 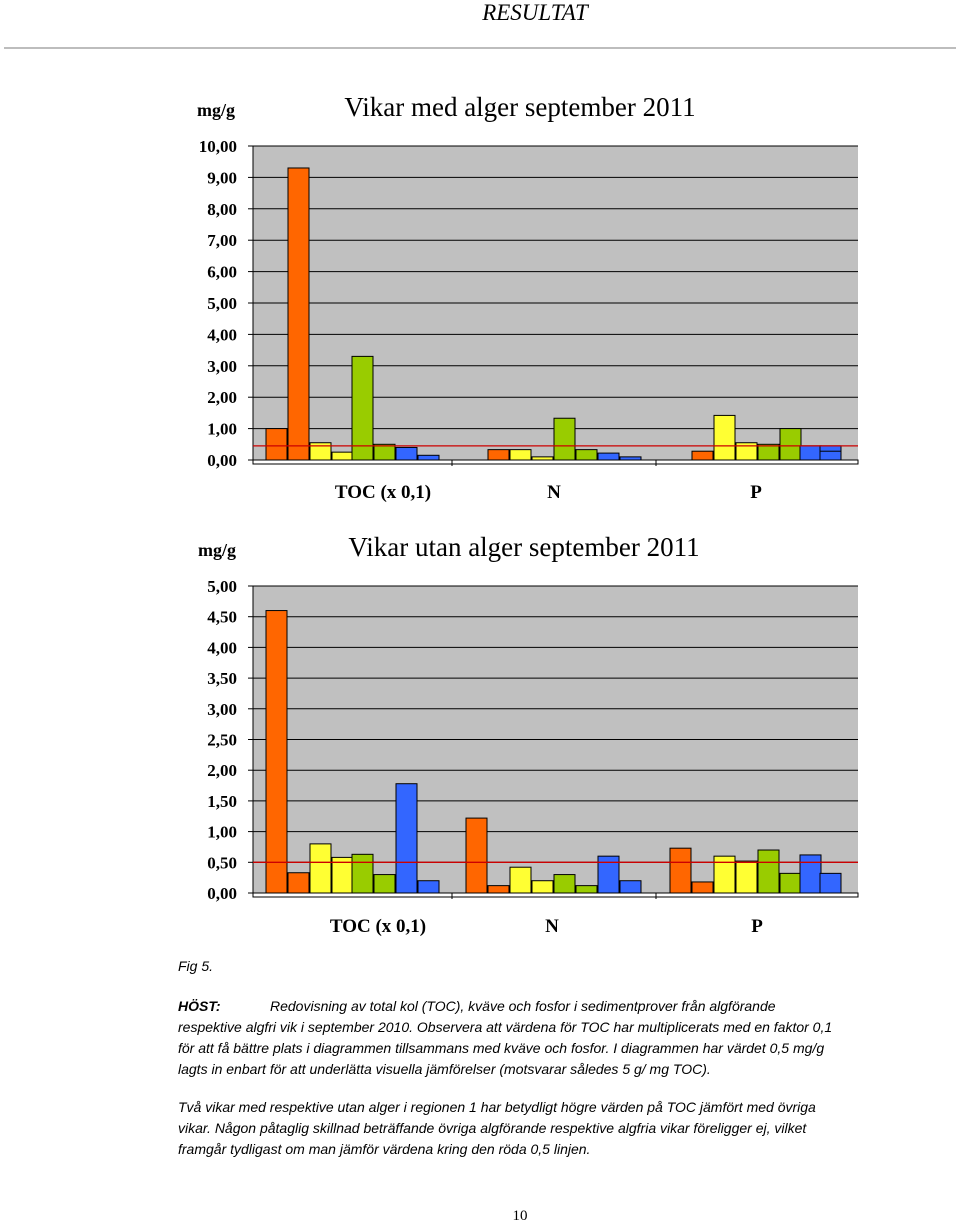 What do you see at coordinates (222, 740) in the screenshot?
I see `y-tick-label: 2,50` at bounding box center [222, 740].